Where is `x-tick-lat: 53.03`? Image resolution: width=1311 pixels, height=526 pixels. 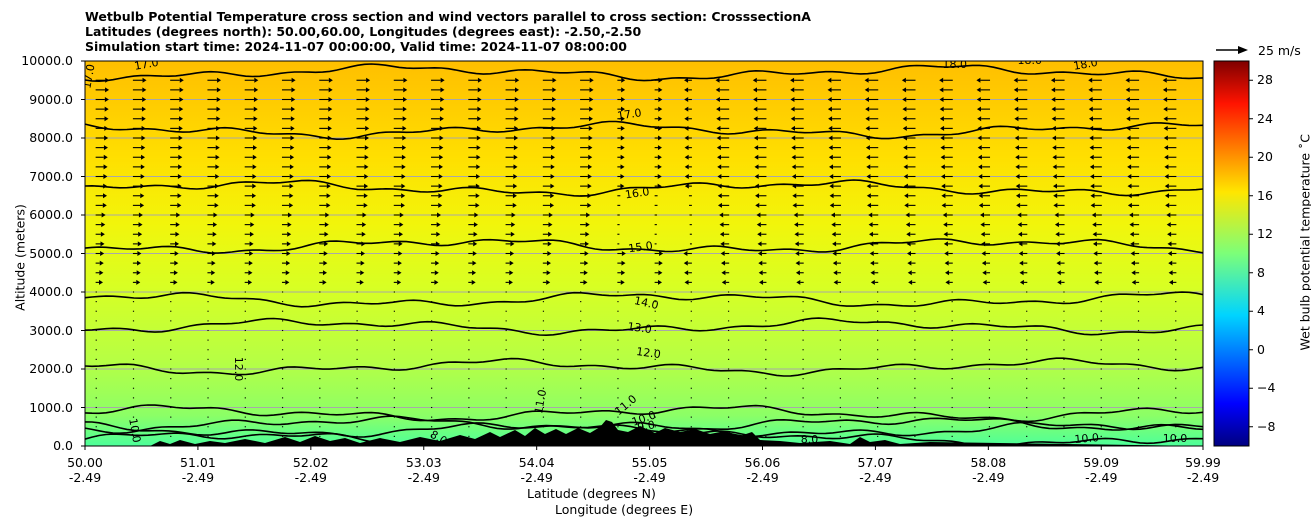
x-tick-lat: 53.03 is located at coordinates (423, 462).